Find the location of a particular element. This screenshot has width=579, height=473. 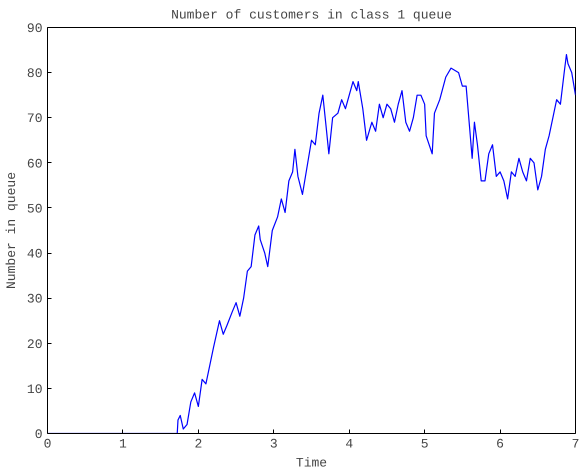

y-axis-title: Number in queue is located at coordinates (11, 231).